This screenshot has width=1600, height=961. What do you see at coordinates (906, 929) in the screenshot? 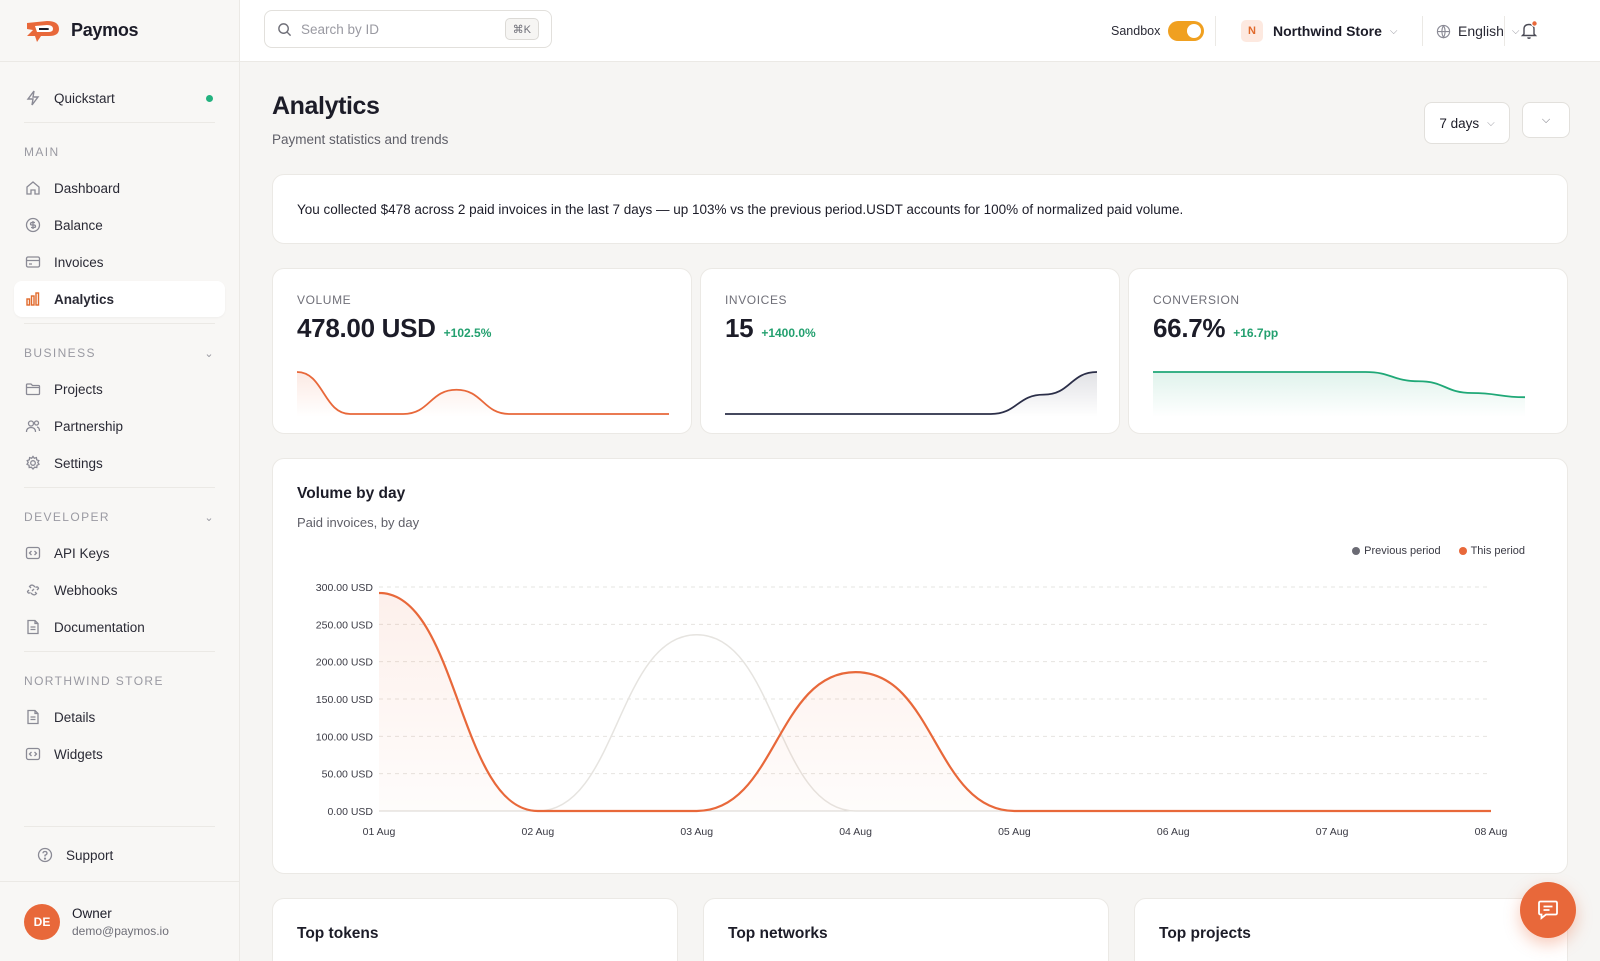
I see `top-networks-card: Top networks` at bounding box center [906, 929].